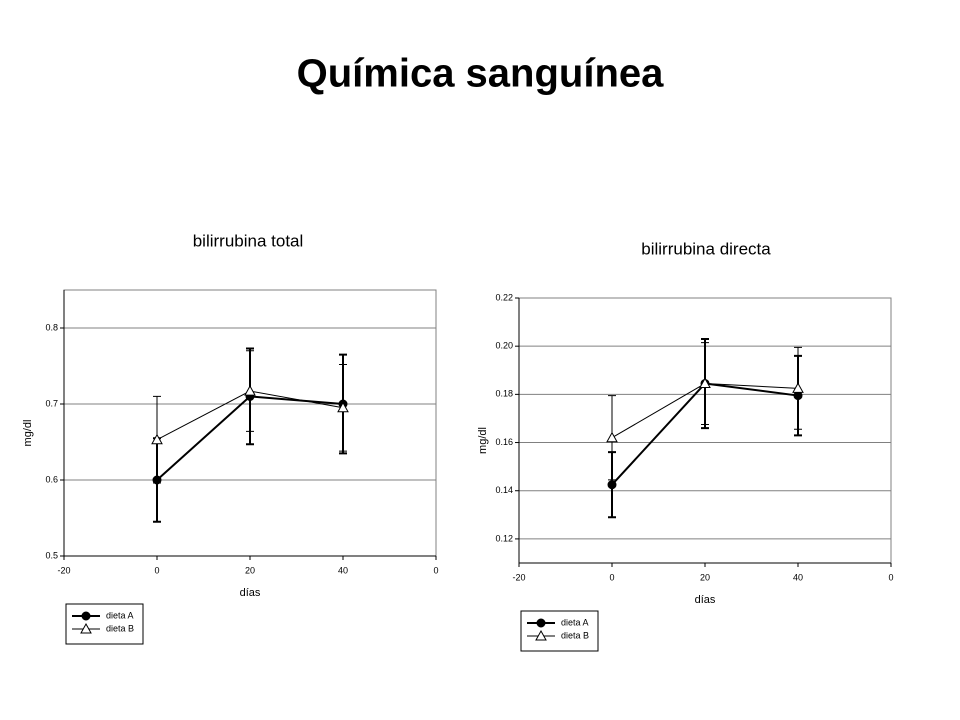 This screenshot has width=960, height=720. I want to click on y-tick-label: 0.8, so click(51, 327).